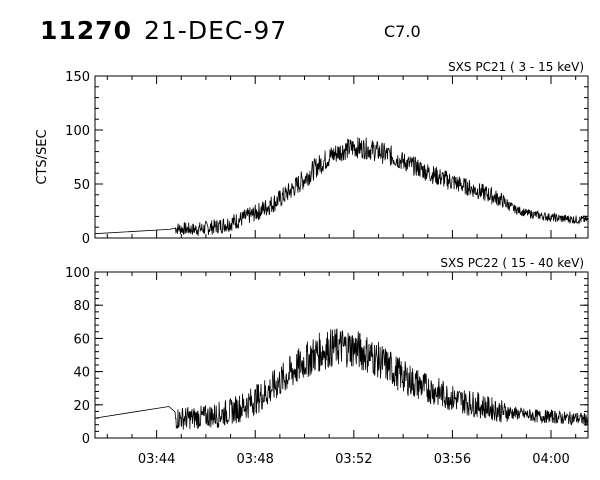 The image size is (600, 480). What do you see at coordinates (353, 459) in the screenshot?
I see `x-tick-label: 03:52` at bounding box center [353, 459].